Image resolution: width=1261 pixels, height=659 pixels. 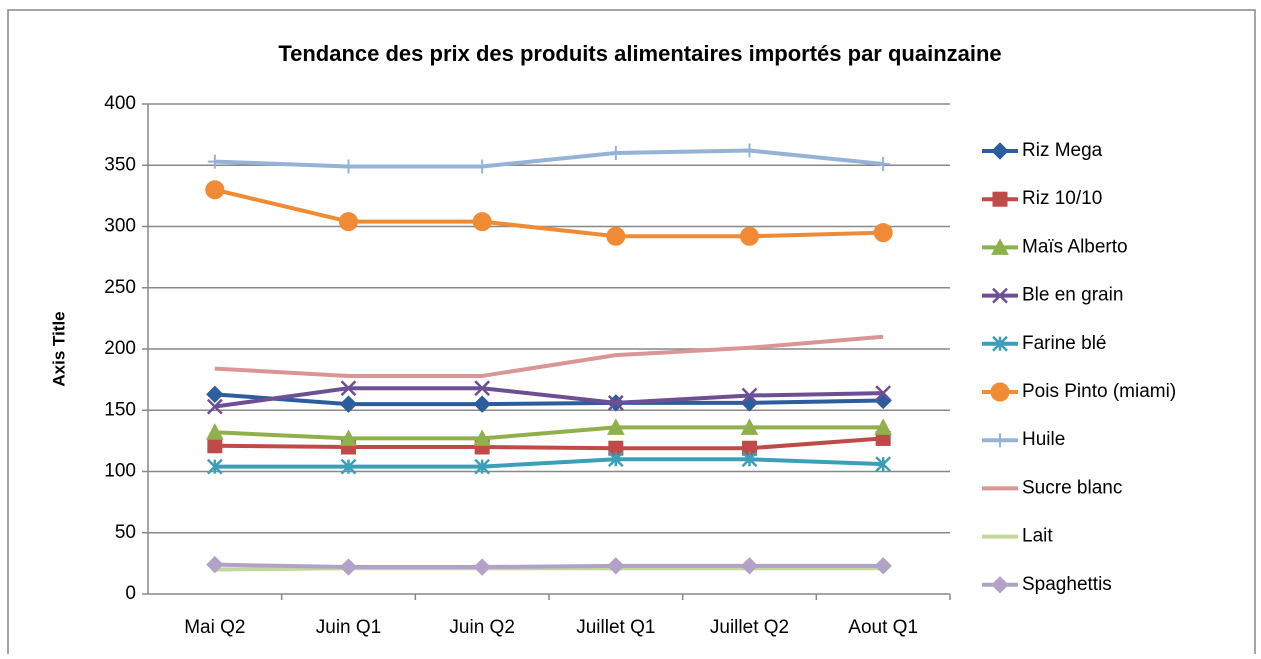 What do you see at coordinates (348, 627) in the screenshot?
I see `x-tick-label: Juin Q1` at bounding box center [348, 627].